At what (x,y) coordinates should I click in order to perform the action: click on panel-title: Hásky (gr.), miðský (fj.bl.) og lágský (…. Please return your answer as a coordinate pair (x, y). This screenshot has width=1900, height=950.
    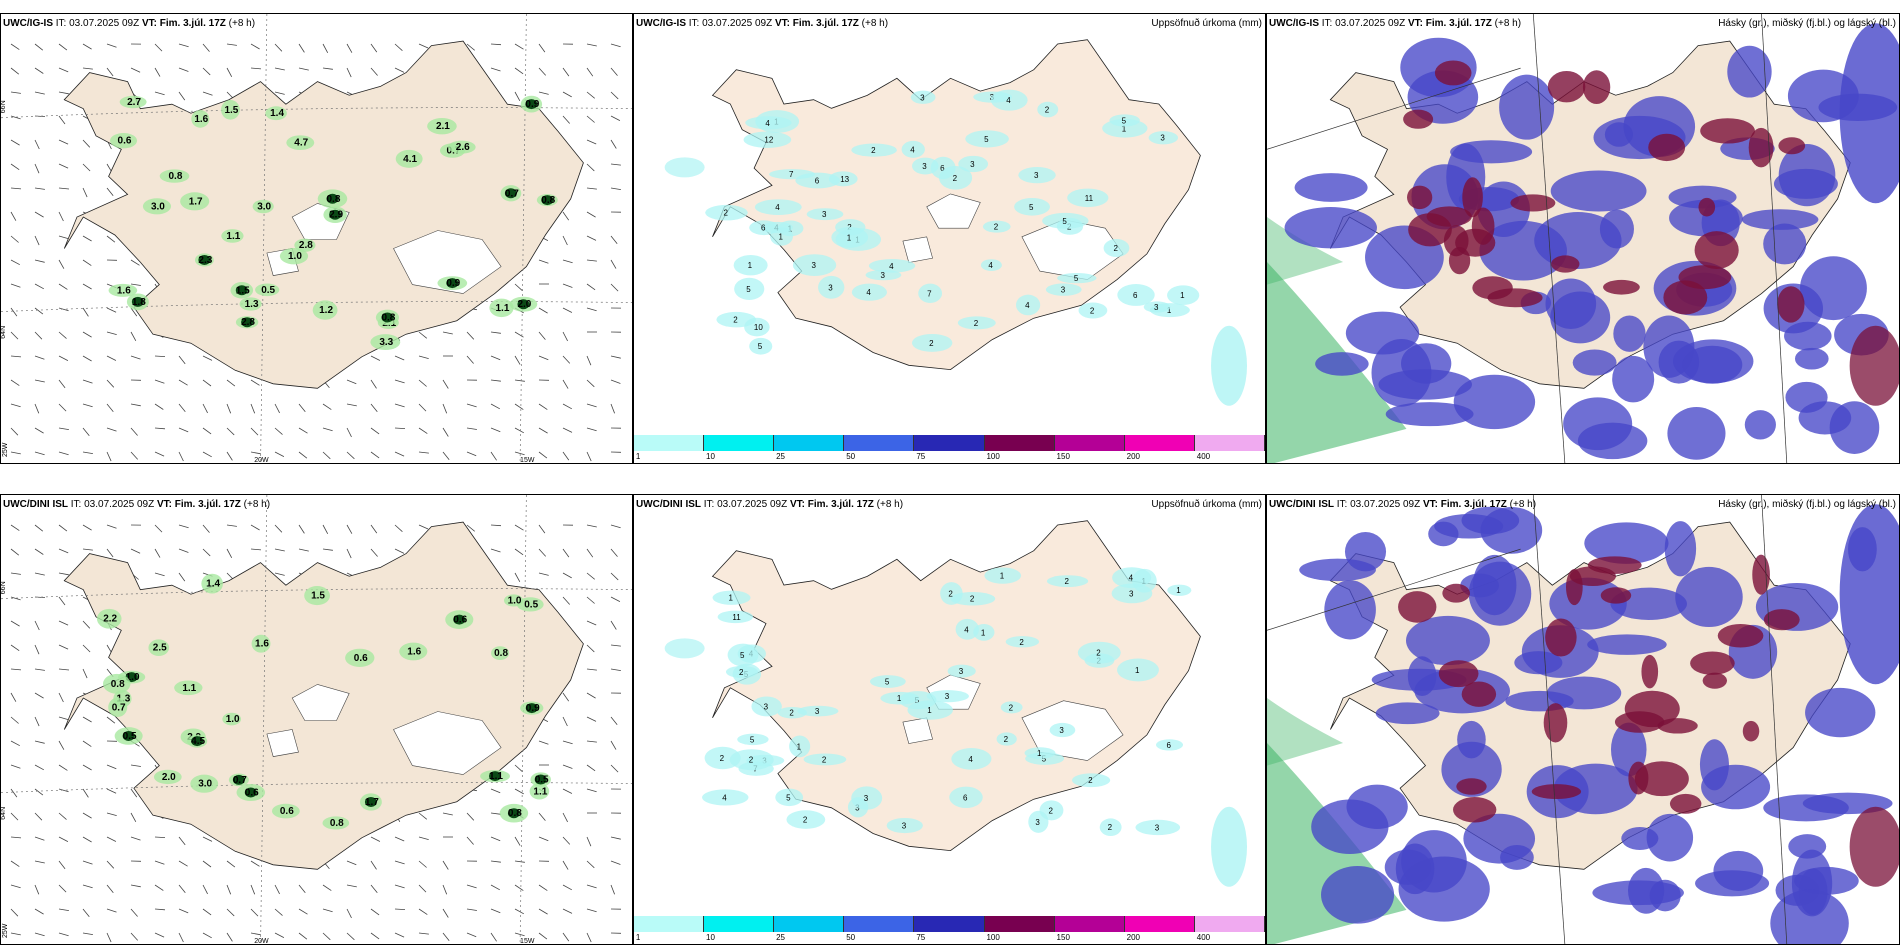
    Looking at the image, I should click on (1807, 23).